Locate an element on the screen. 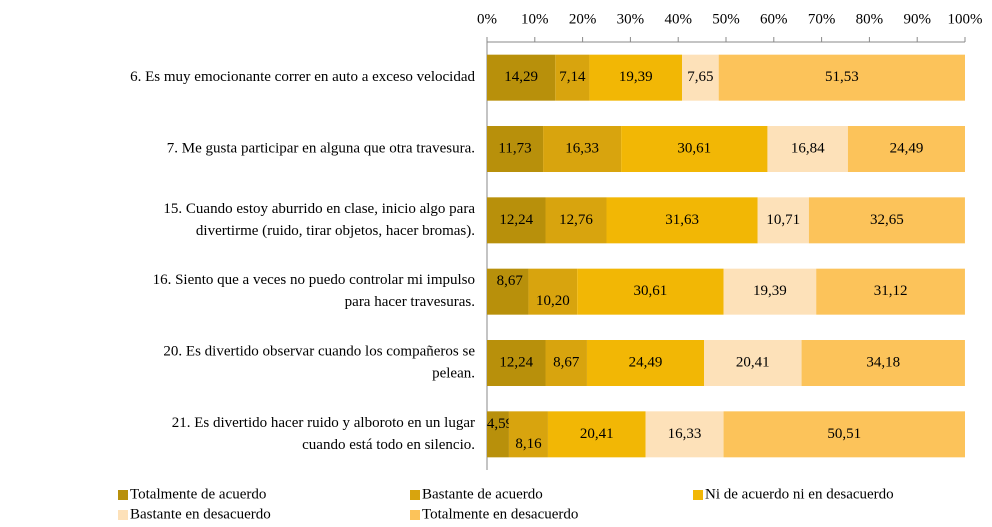  data-label: 8,16 is located at coordinates (528, 444).